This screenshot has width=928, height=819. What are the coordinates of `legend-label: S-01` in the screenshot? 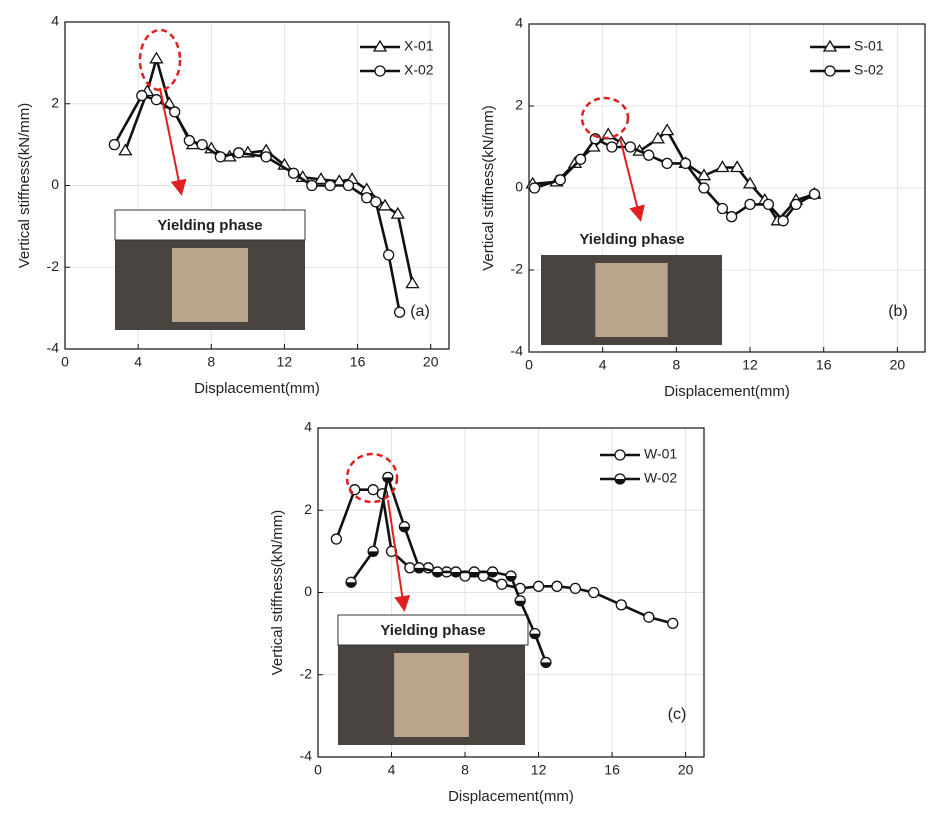 It's located at (869, 46).